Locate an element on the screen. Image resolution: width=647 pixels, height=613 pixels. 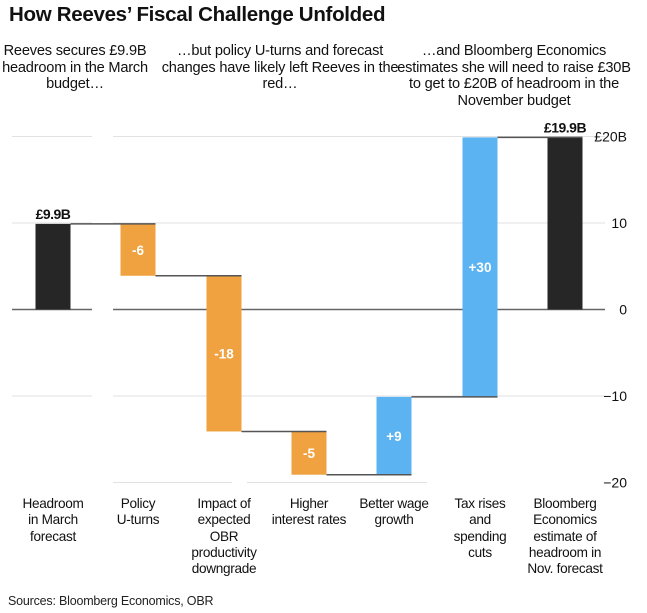
x-tick-label-line: estimate of is located at coordinates (565, 536).